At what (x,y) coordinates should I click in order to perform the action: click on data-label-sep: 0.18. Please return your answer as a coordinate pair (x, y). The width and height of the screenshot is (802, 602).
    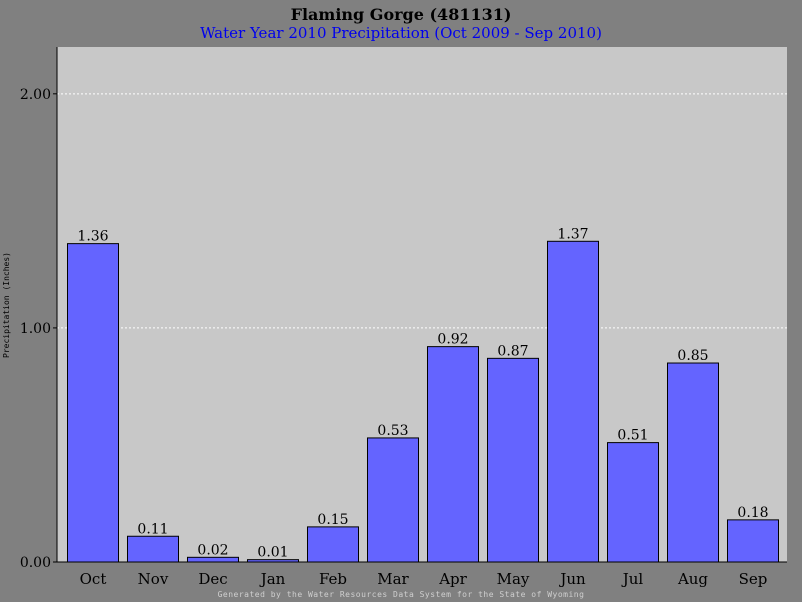
    Looking at the image, I should click on (752, 513).